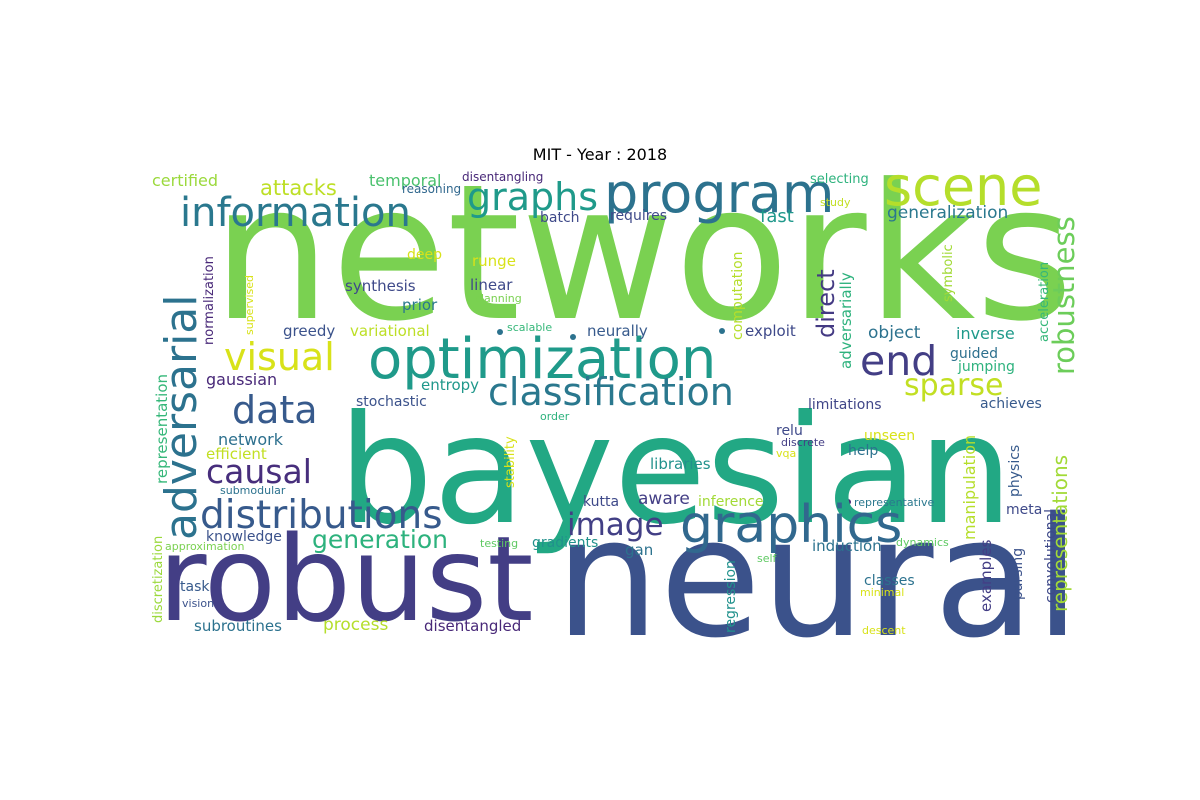 The image size is (1200, 800). Describe the element at coordinates (236, 454) in the screenshot. I see `cloud-word-efficient: efficient` at that location.